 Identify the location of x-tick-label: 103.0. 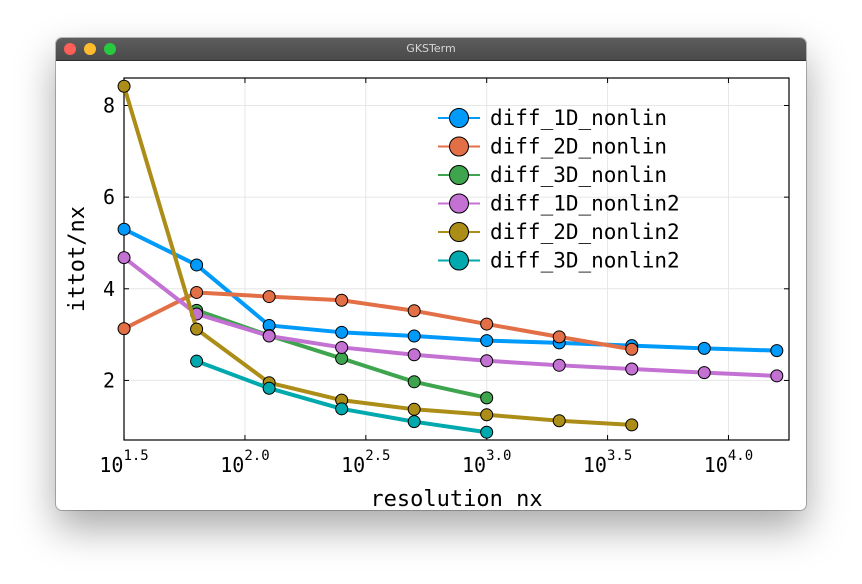
(486, 462).